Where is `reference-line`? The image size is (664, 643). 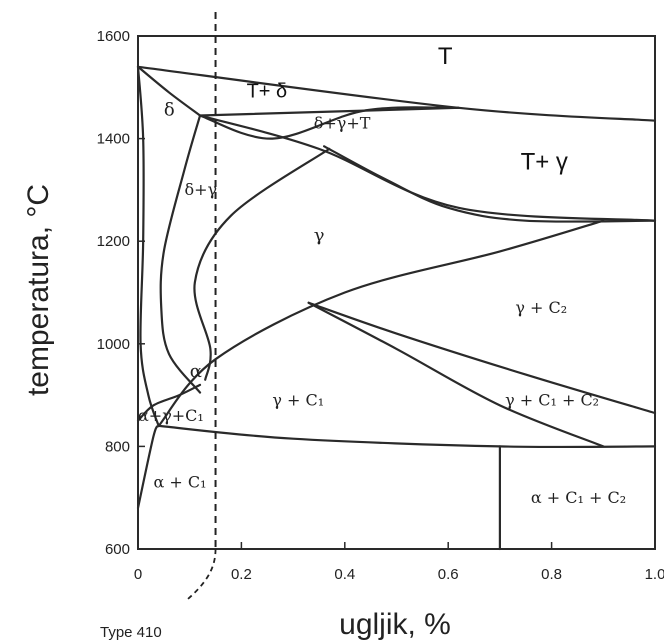 reference-line is located at coordinates (200, 307).